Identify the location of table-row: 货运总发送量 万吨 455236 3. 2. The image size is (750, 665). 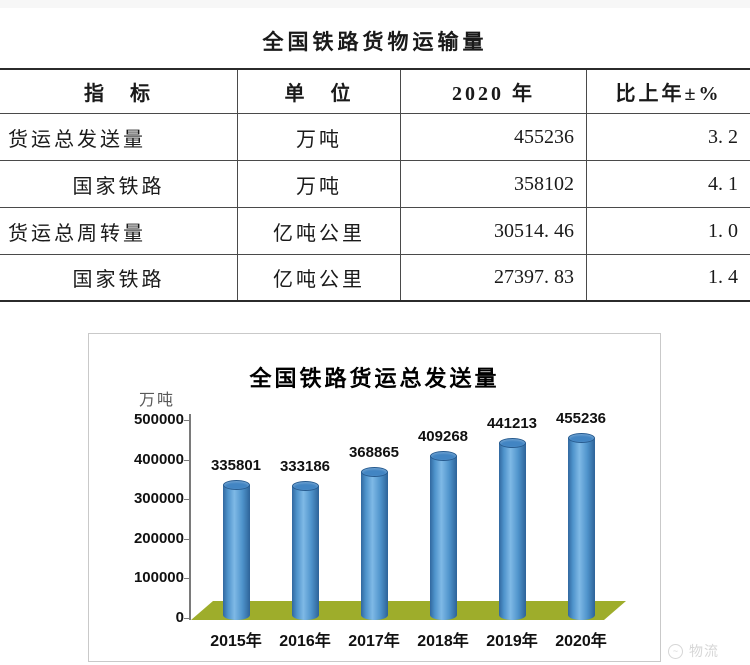
(375, 137).